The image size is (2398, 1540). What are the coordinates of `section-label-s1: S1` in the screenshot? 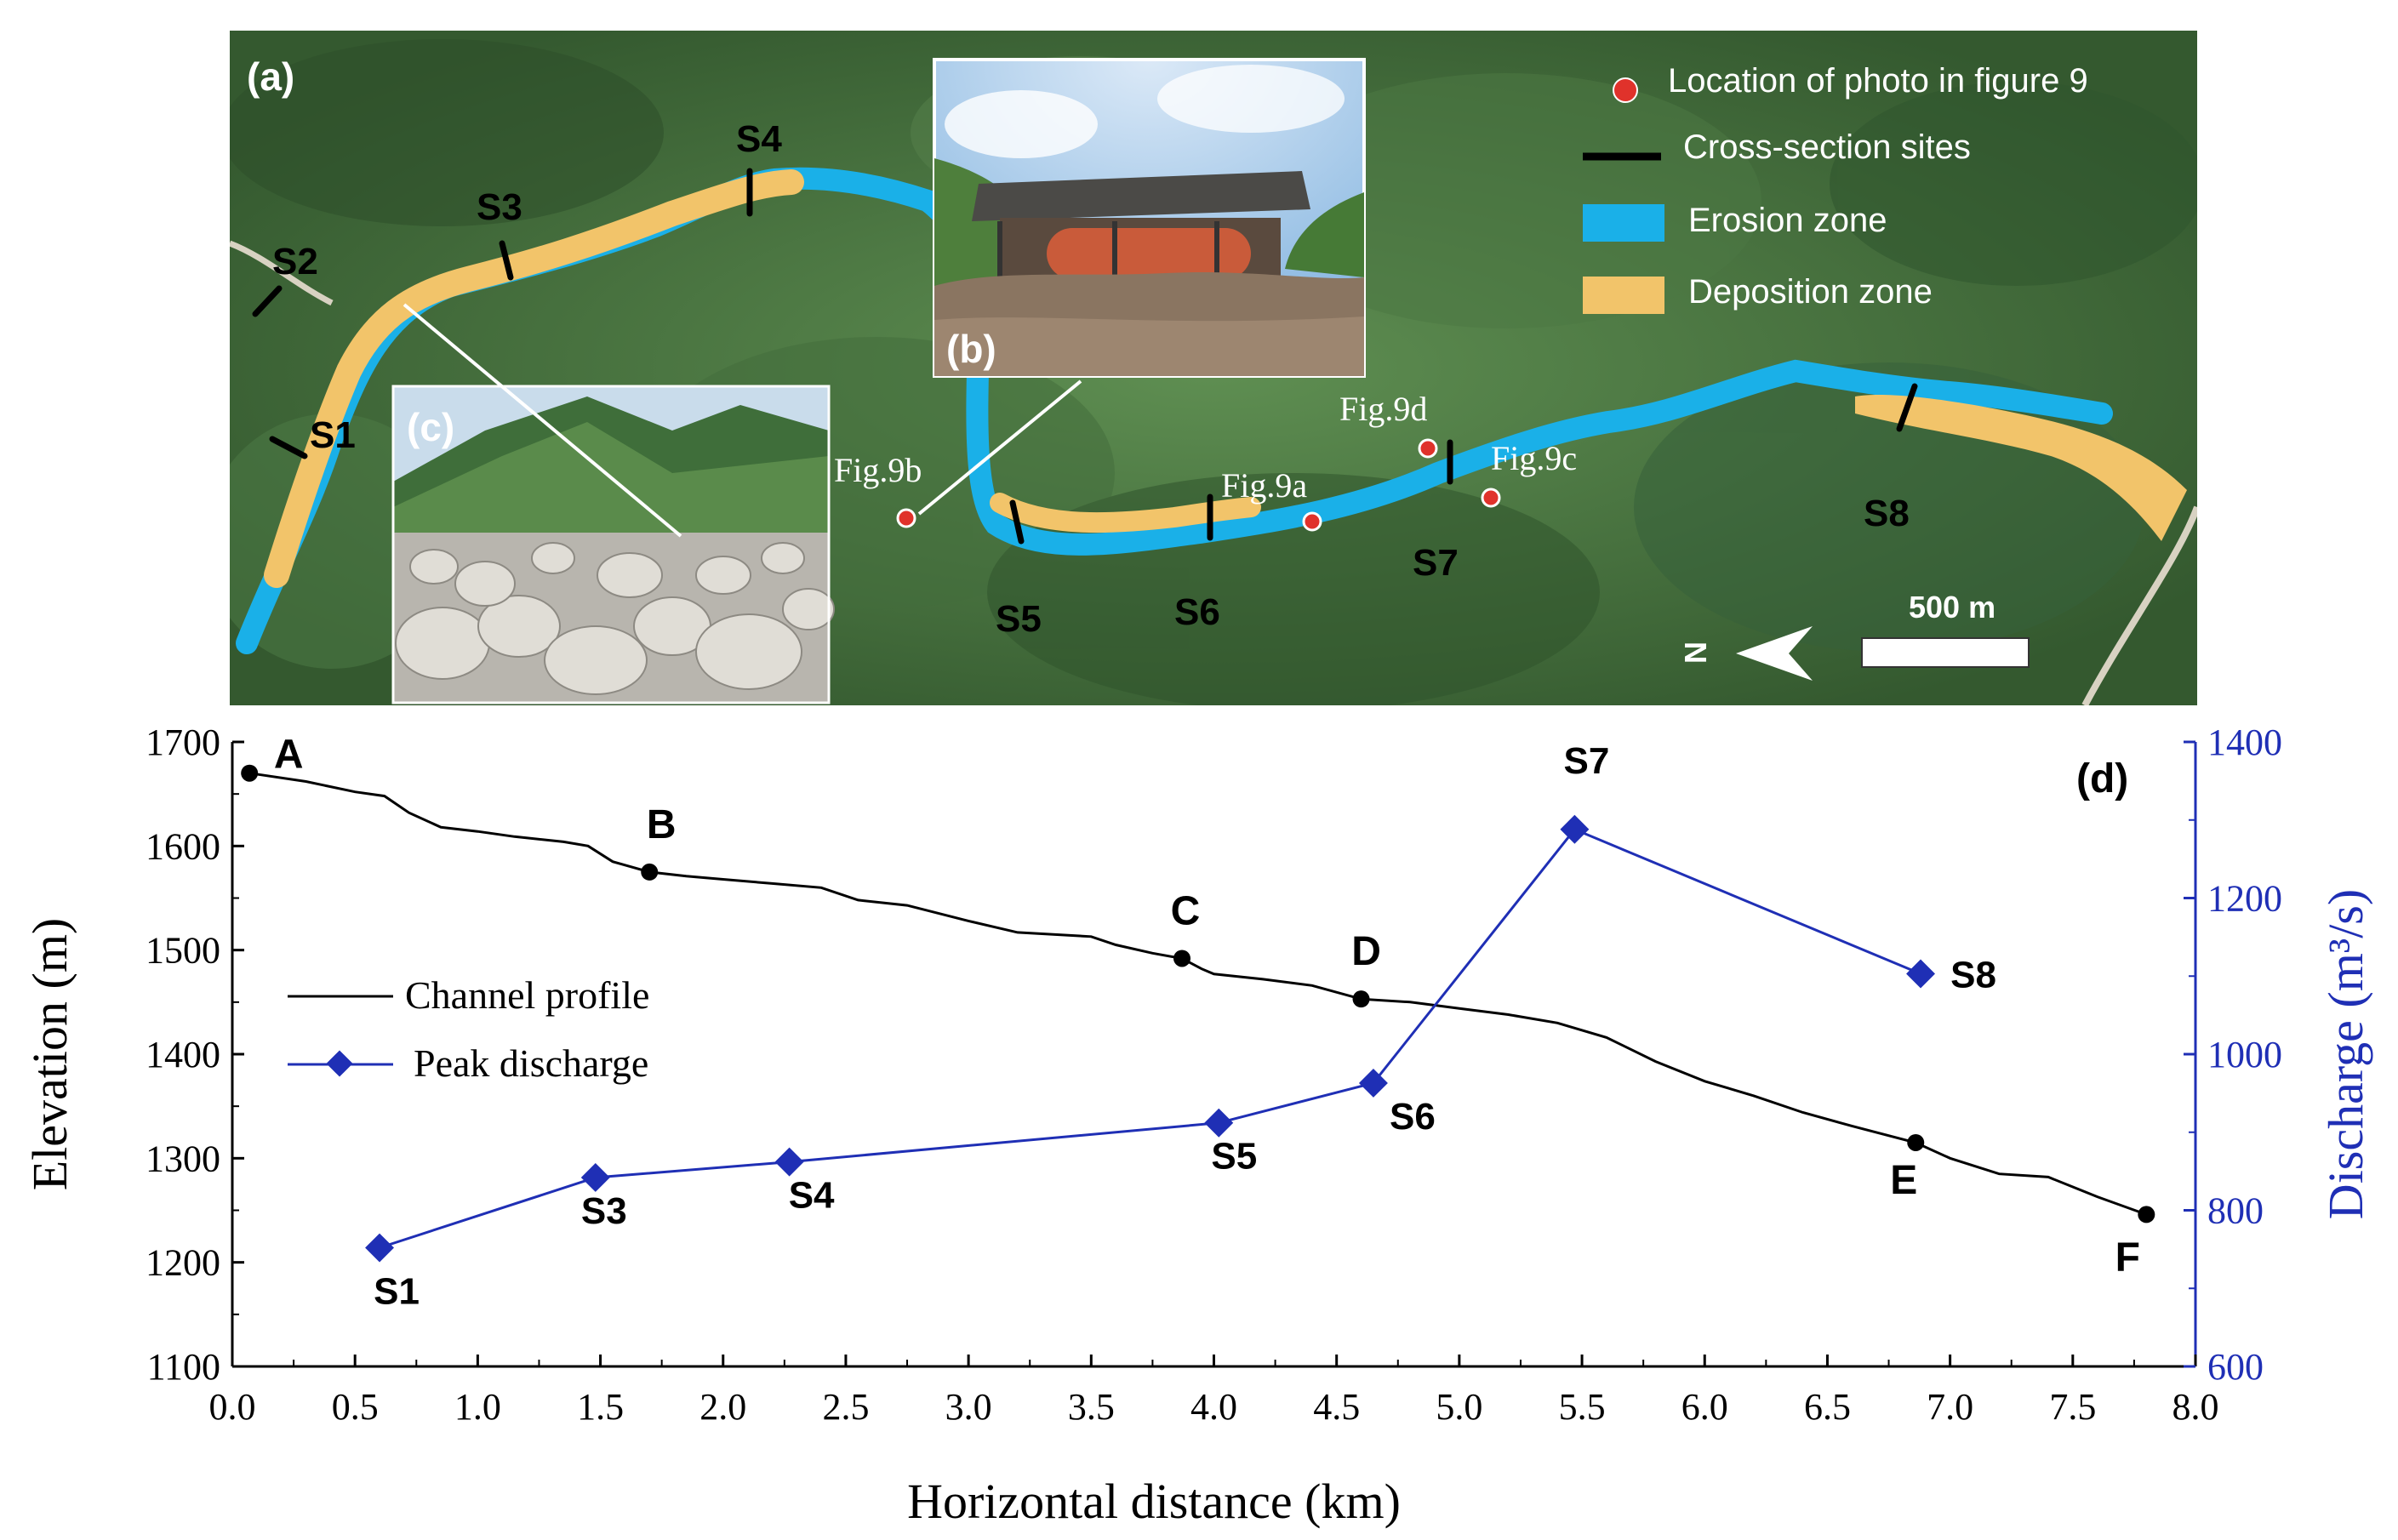 It's located at (333, 435).